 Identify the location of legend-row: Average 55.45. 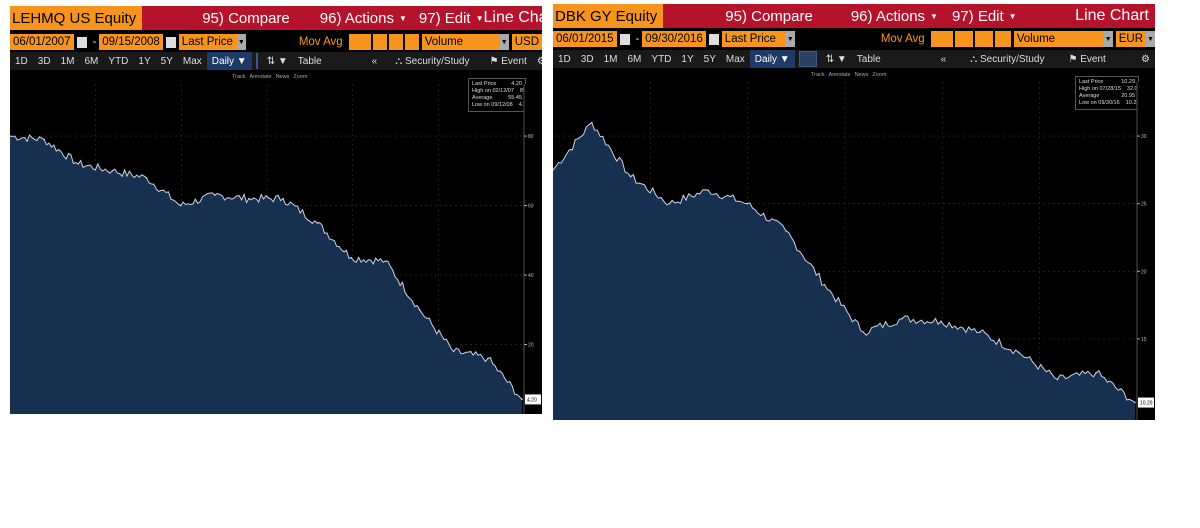
(497, 98).